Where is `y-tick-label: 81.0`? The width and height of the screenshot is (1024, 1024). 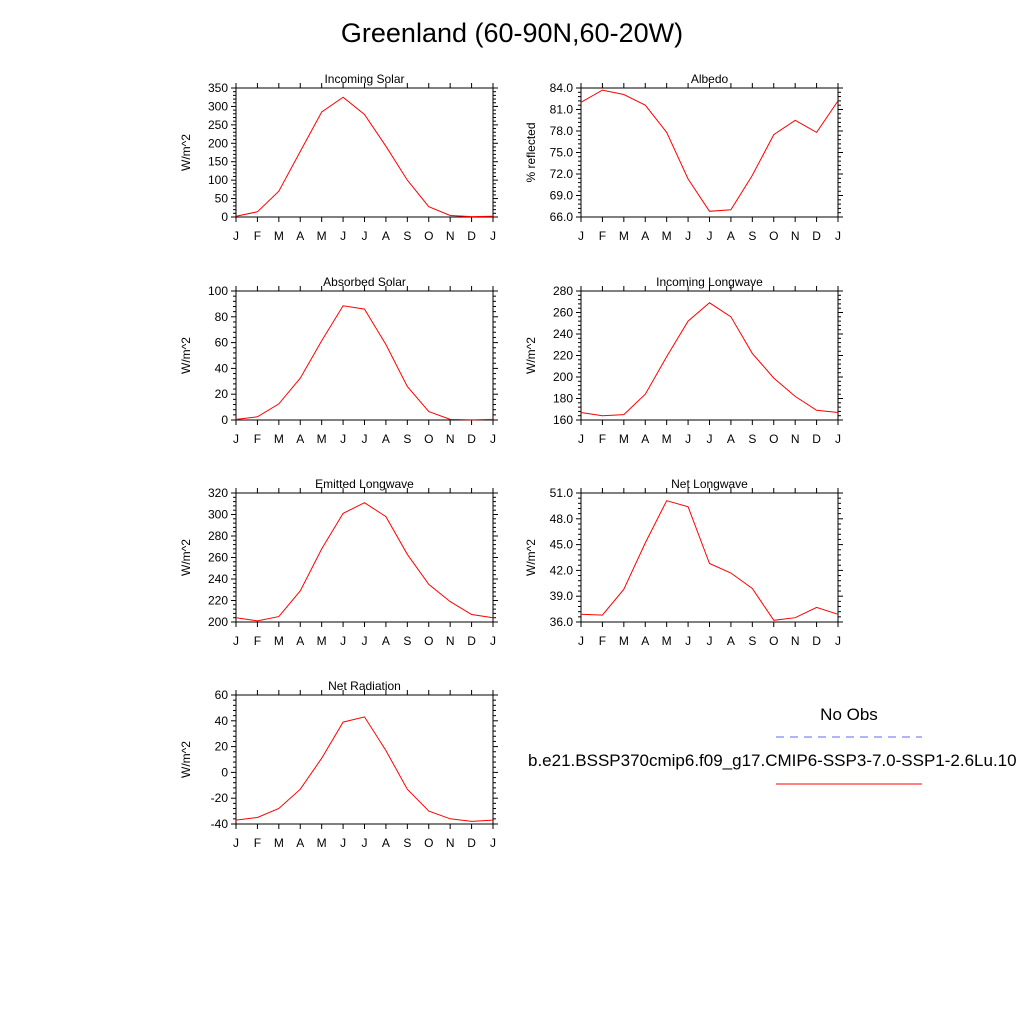
y-tick-label: 81.0 is located at coordinates (562, 110).